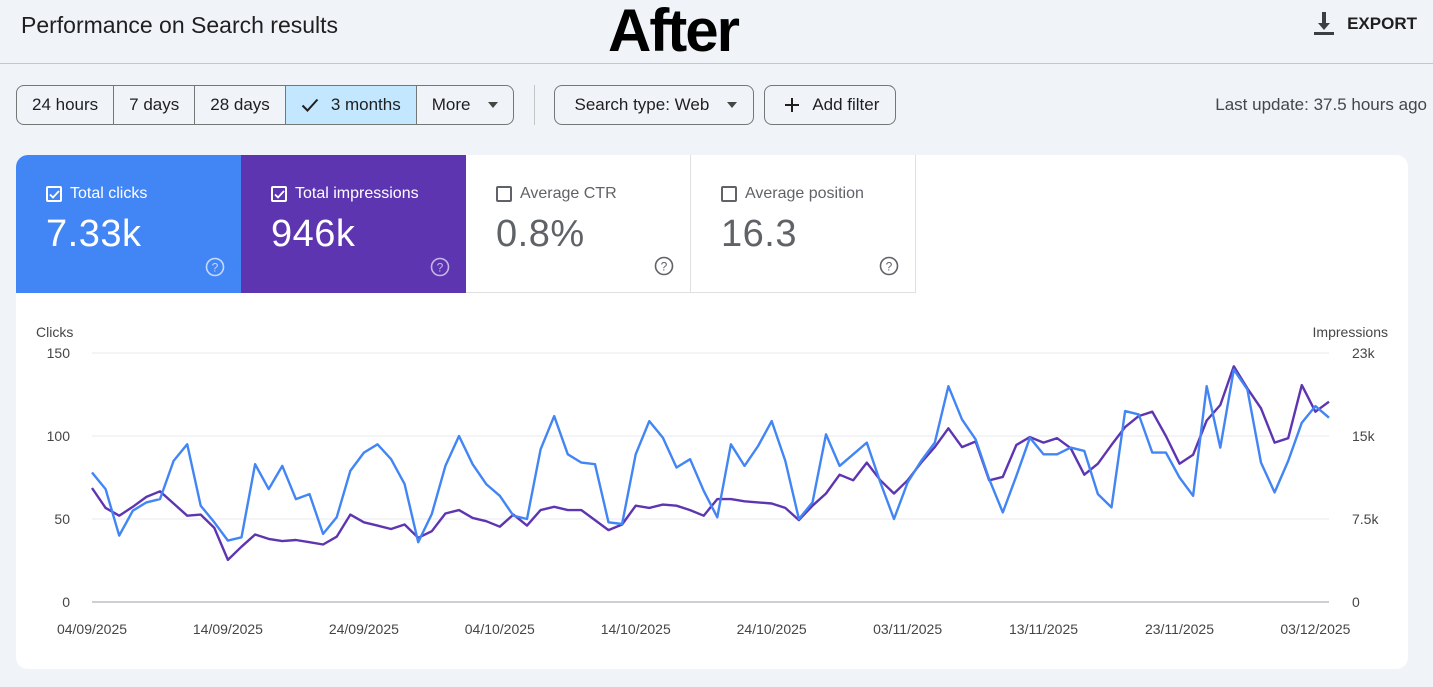 The width and height of the screenshot is (1433, 687). What do you see at coordinates (228, 629) in the screenshot?
I see `x-axis-tick: 14/09/2025` at bounding box center [228, 629].